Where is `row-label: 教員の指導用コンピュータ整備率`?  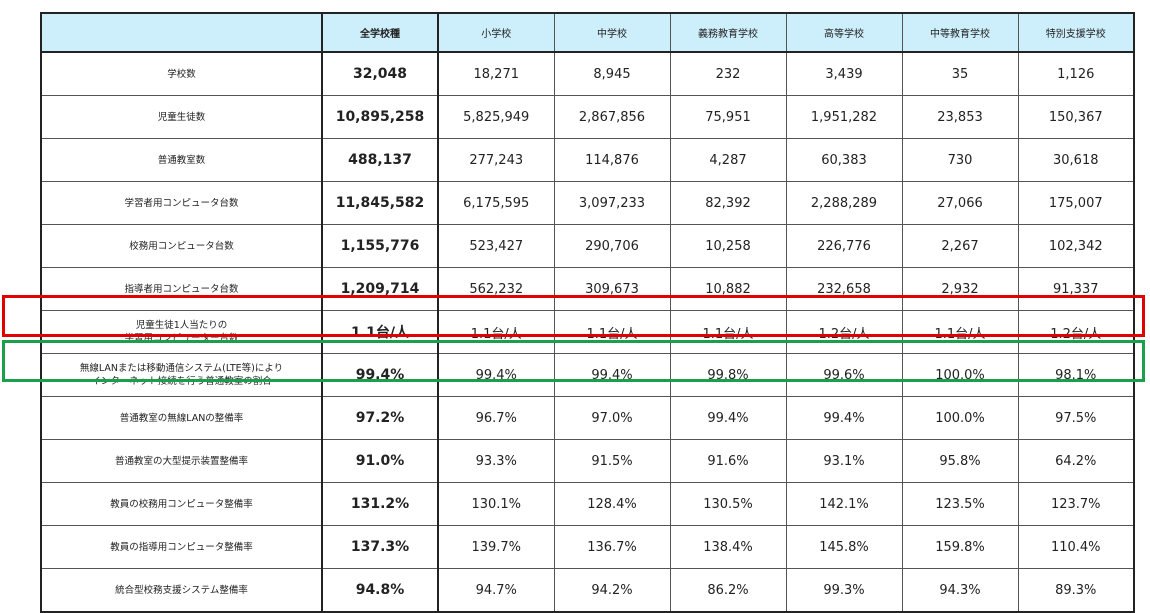 row-label: 教員の指導用コンピュータ整備率 is located at coordinates (181, 547).